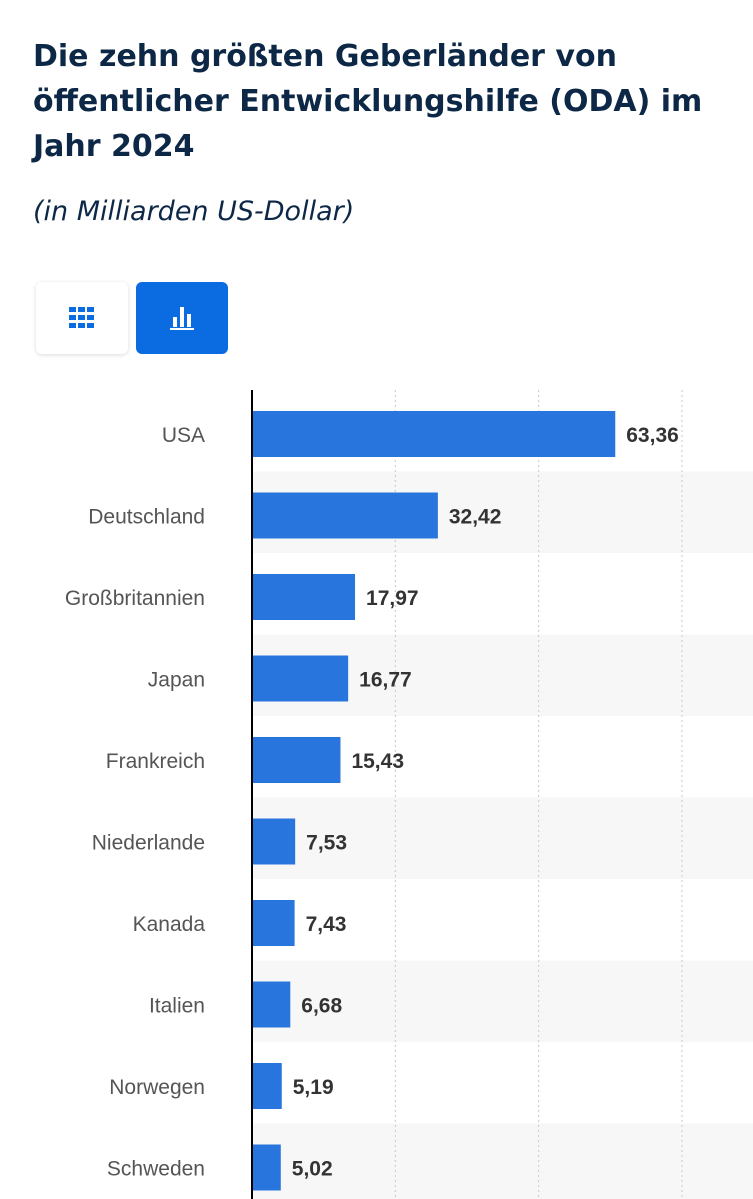 The image size is (753, 1199). What do you see at coordinates (434, 434) in the screenshot?
I see `bar-usa` at bounding box center [434, 434].